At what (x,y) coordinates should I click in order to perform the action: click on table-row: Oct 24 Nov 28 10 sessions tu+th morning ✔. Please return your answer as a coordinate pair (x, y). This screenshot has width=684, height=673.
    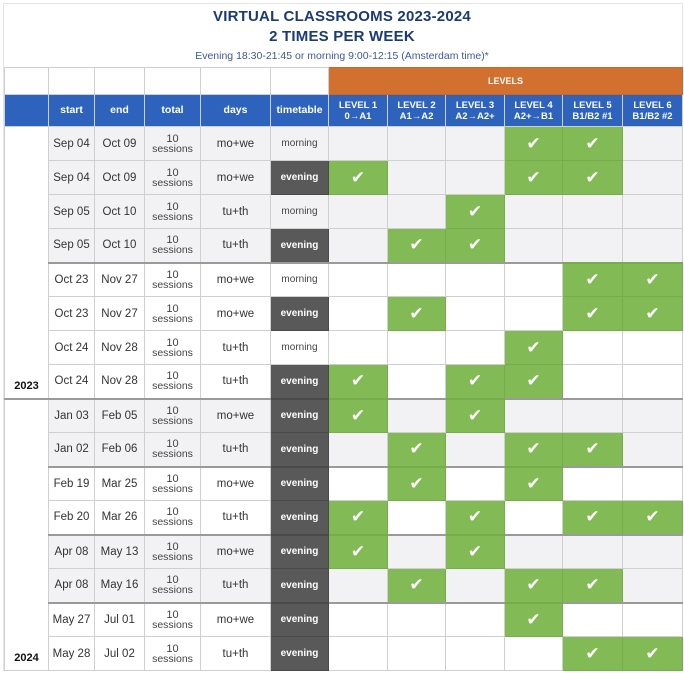
    Looking at the image, I should click on (344, 347).